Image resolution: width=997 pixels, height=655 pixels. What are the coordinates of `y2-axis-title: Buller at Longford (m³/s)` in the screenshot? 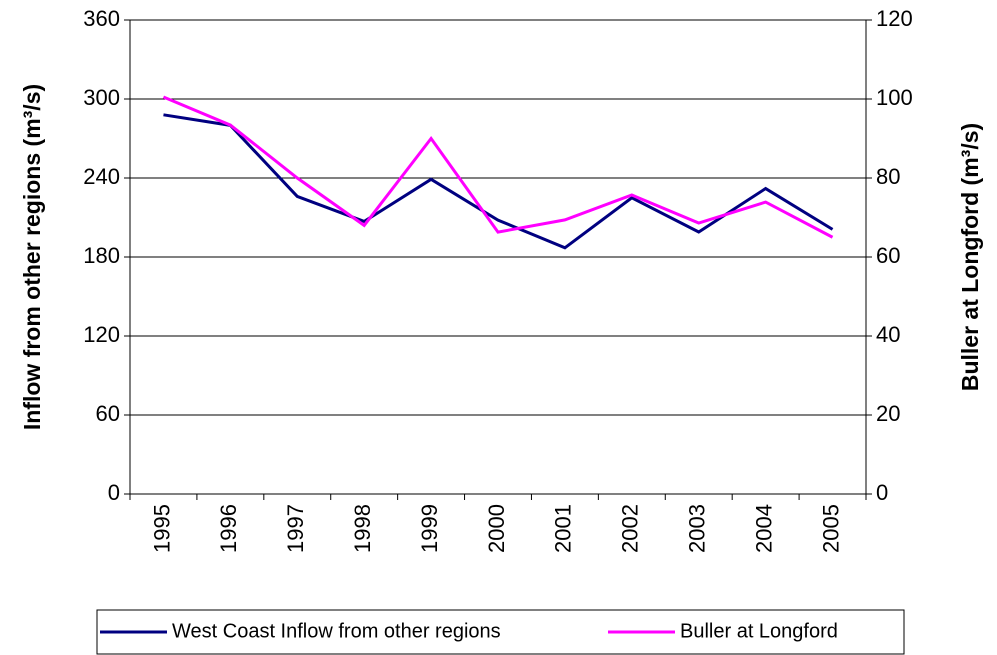 It's located at (970, 257).